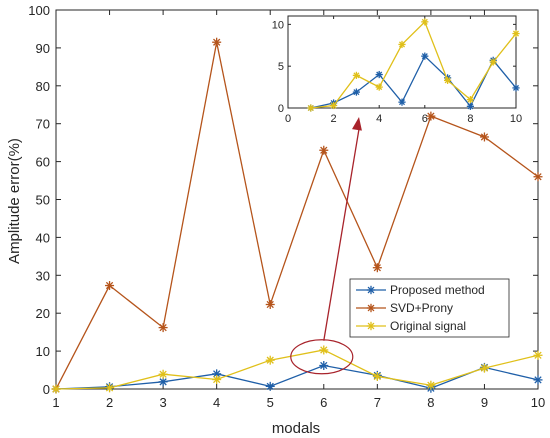  Describe the element at coordinates (357, 124) in the screenshot. I see `annotation-arrowhead` at that location.